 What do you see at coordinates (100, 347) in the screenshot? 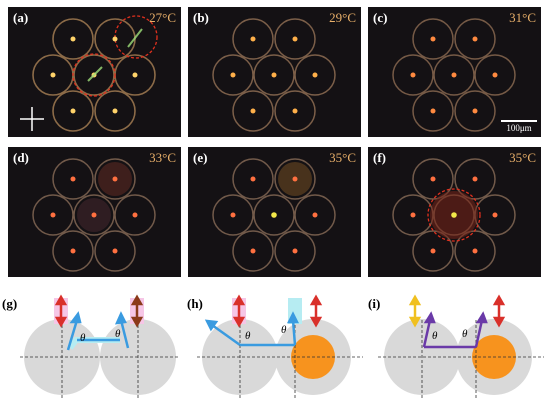
I see `schematic-g` at bounding box center [100, 347].